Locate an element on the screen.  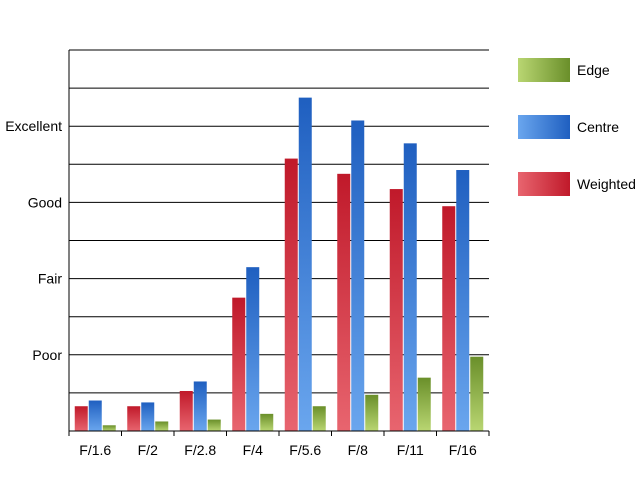
legend-swatch-edge is located at coordinates (544, 70).